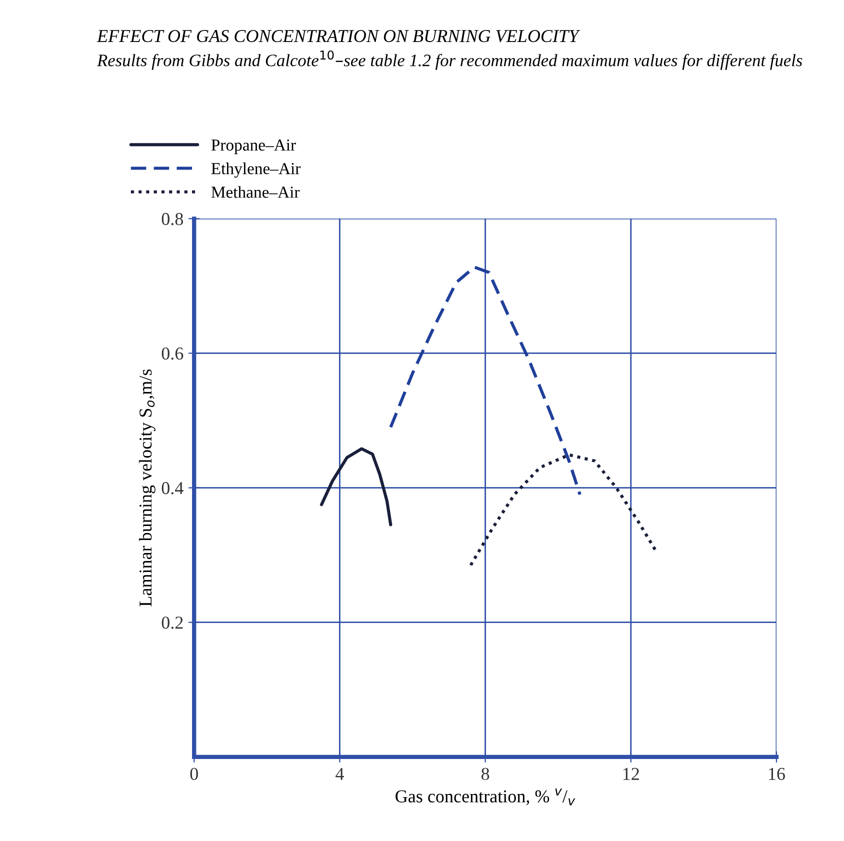 This screenshot has height=841, width=844. What do you see at coordinates (449, 60) in the screenshot?
I see `chart-subtitle: Results from Gibbs and Calcote$^{10}$–see table 1.2 for recommended maximum values for different fuels` at bounding box center [449, 60].